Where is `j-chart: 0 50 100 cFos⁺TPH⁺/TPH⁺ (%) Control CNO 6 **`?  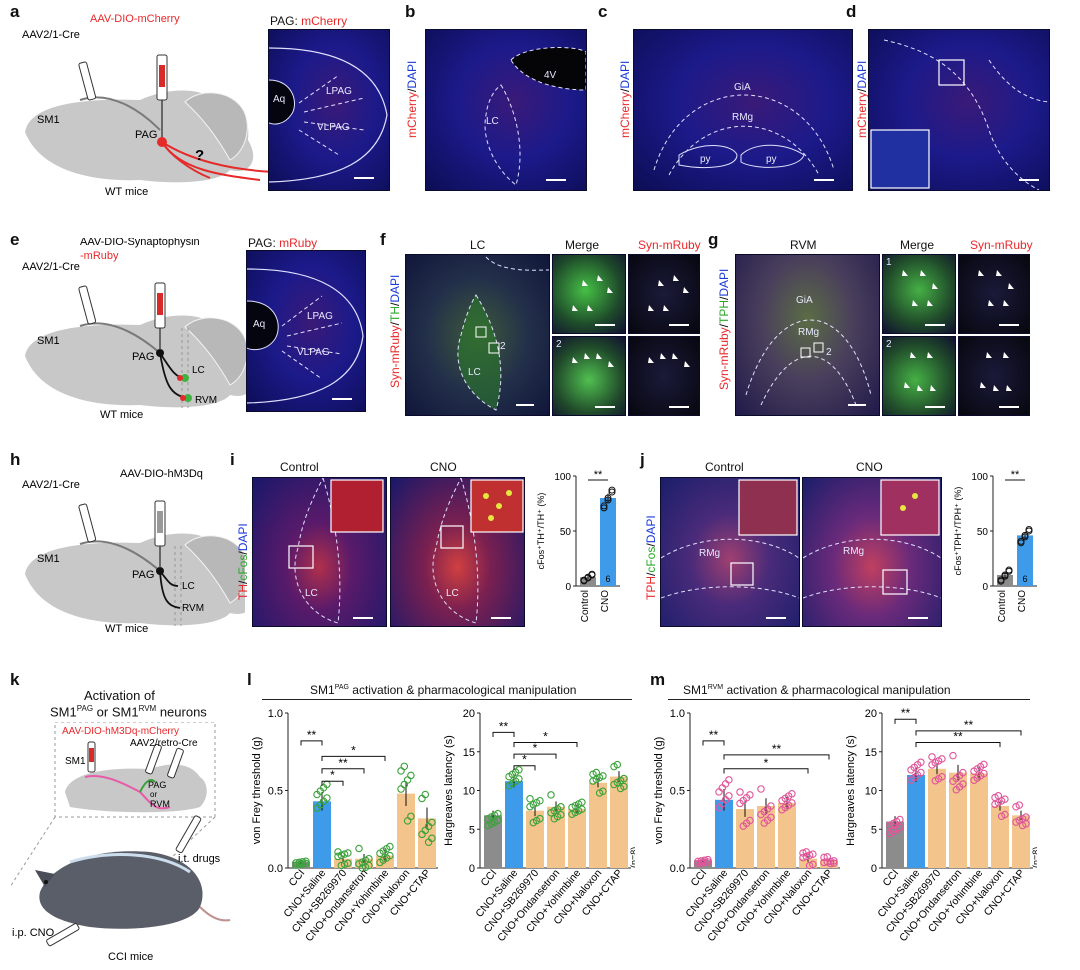
j-chart: 0 50 100 cFos⁺TPH⁺/TPH⁺ (%) Control CNO 6 ** is located at coordinates (995, 545).